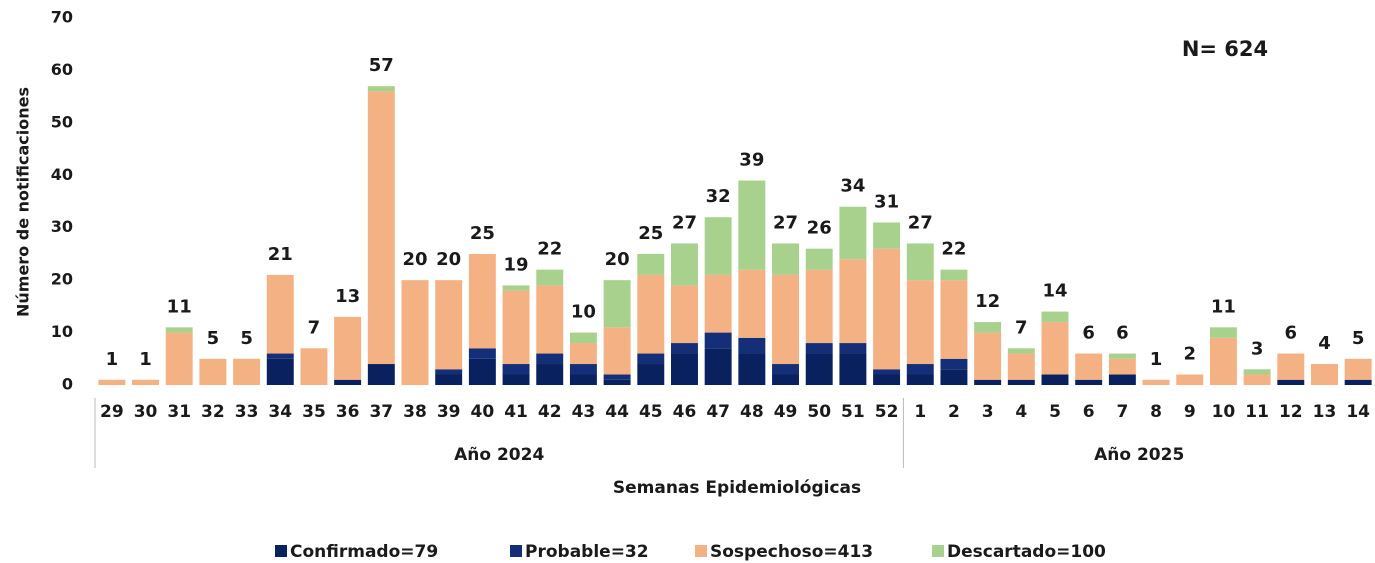 The width and height of the screenshot is (1375, 563). What do you see at coordinates (499, 455) in the screenshot?
I see `group-label: Año 2024` at bounding box center [499, 455].